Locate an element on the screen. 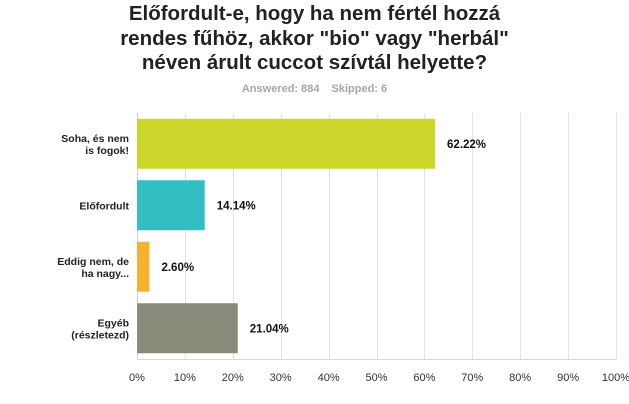 This screenshot has width=629, height=404. response-stats: Answered: 884 Skipped: 6 is located at coordinates (314, 89).